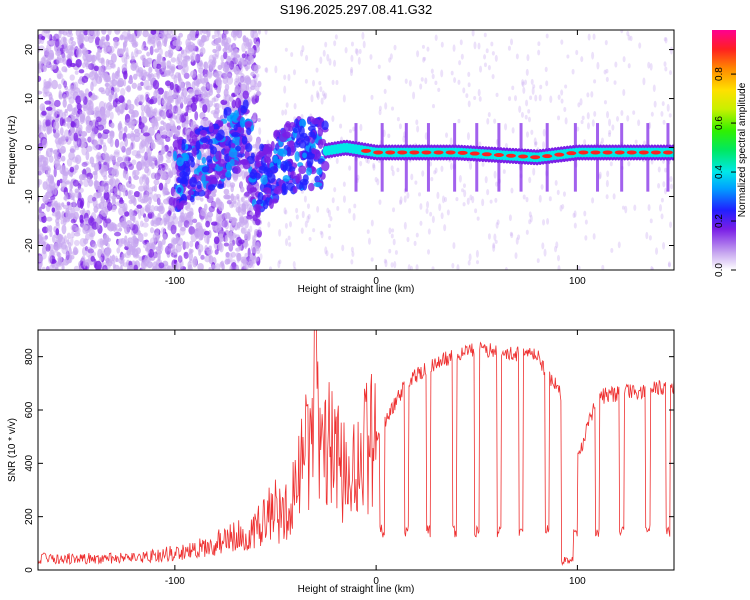 The width and height of the screenshot is (750, 600). What do you see at coordinates (29, 147) in the screenshot?
I see `spectrogram-ytick-label: 0` at bounding box center [29, 147].